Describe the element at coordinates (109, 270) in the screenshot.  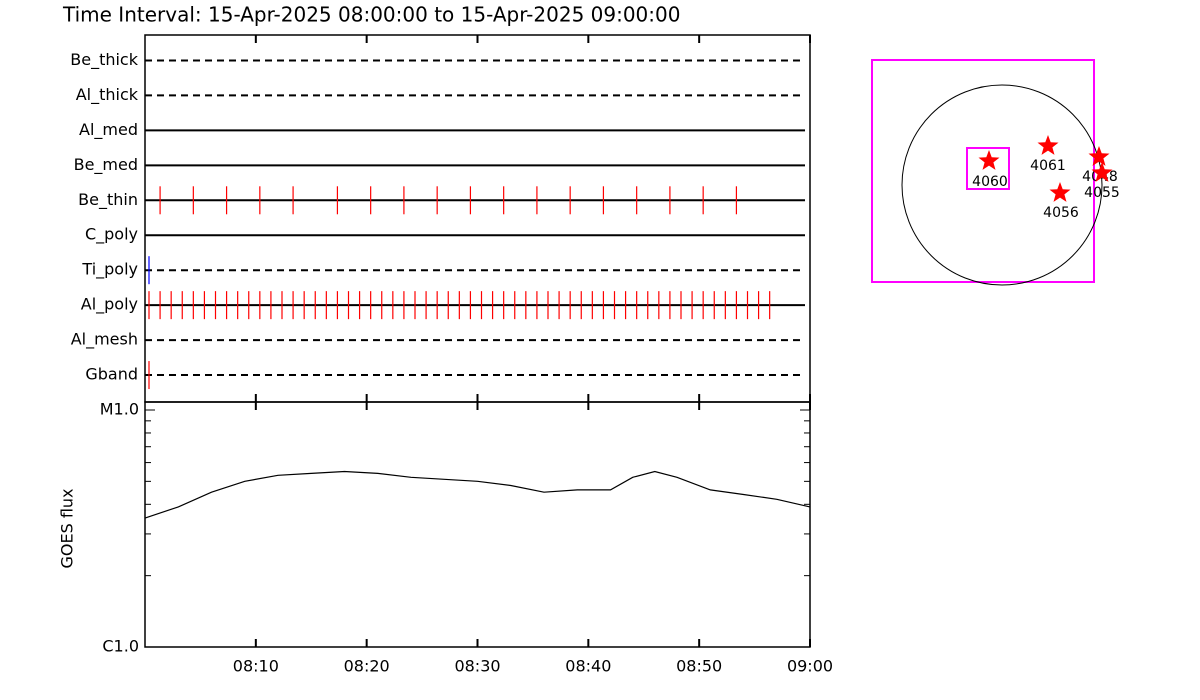
I see `row-label: Ti_poly` at that location.